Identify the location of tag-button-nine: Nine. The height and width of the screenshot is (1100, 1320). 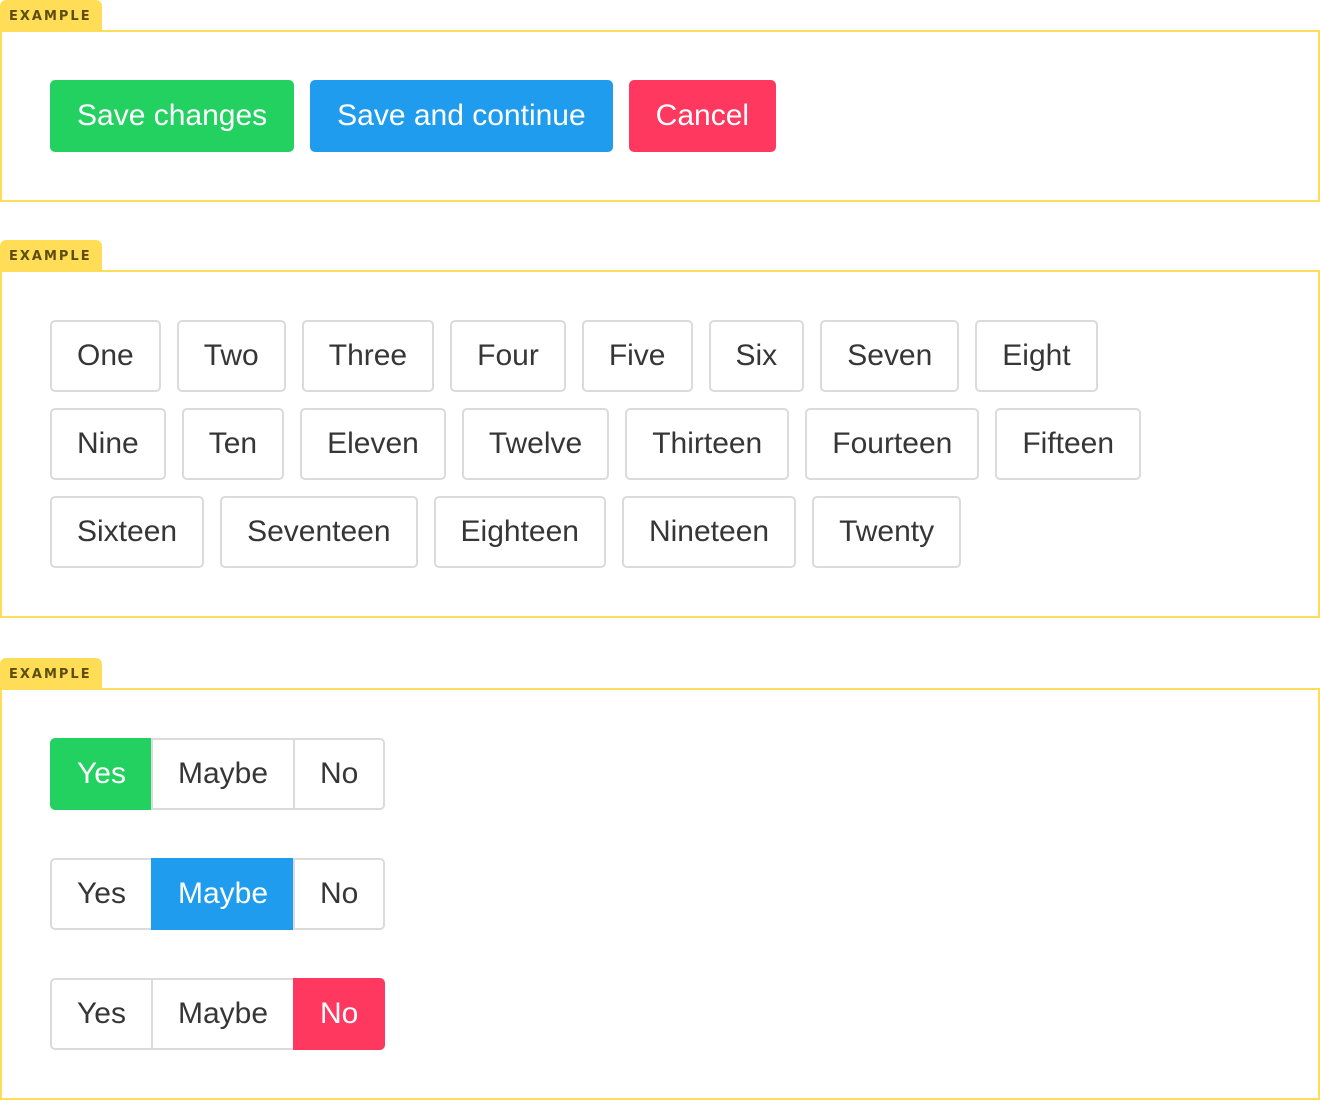
(108, 444).